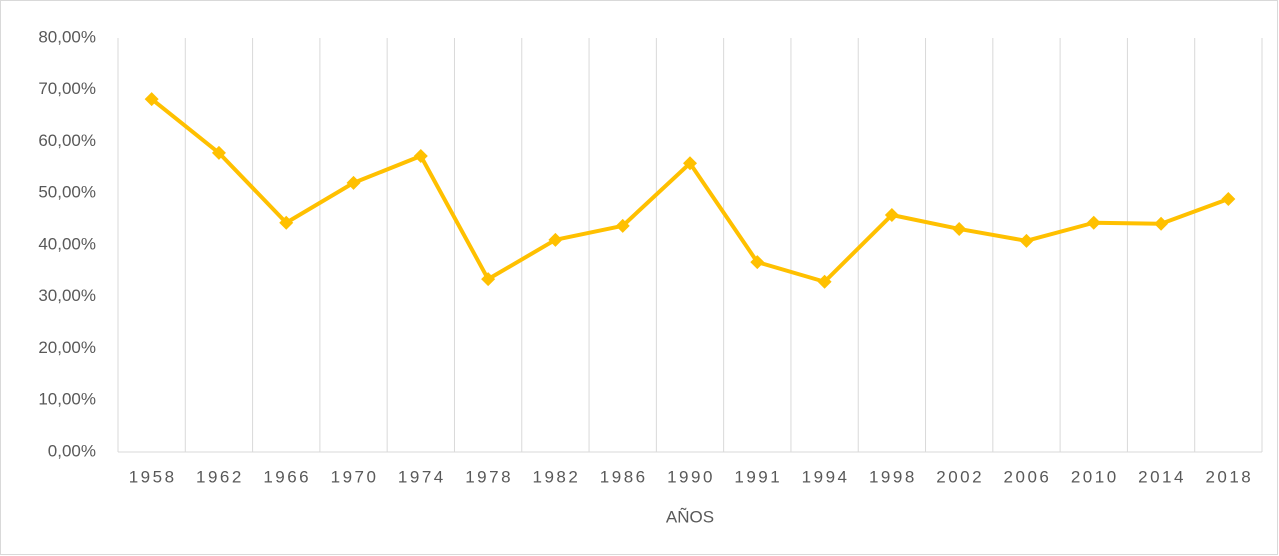  I want to click on x-tick-label: 1994, so click(826, 476).